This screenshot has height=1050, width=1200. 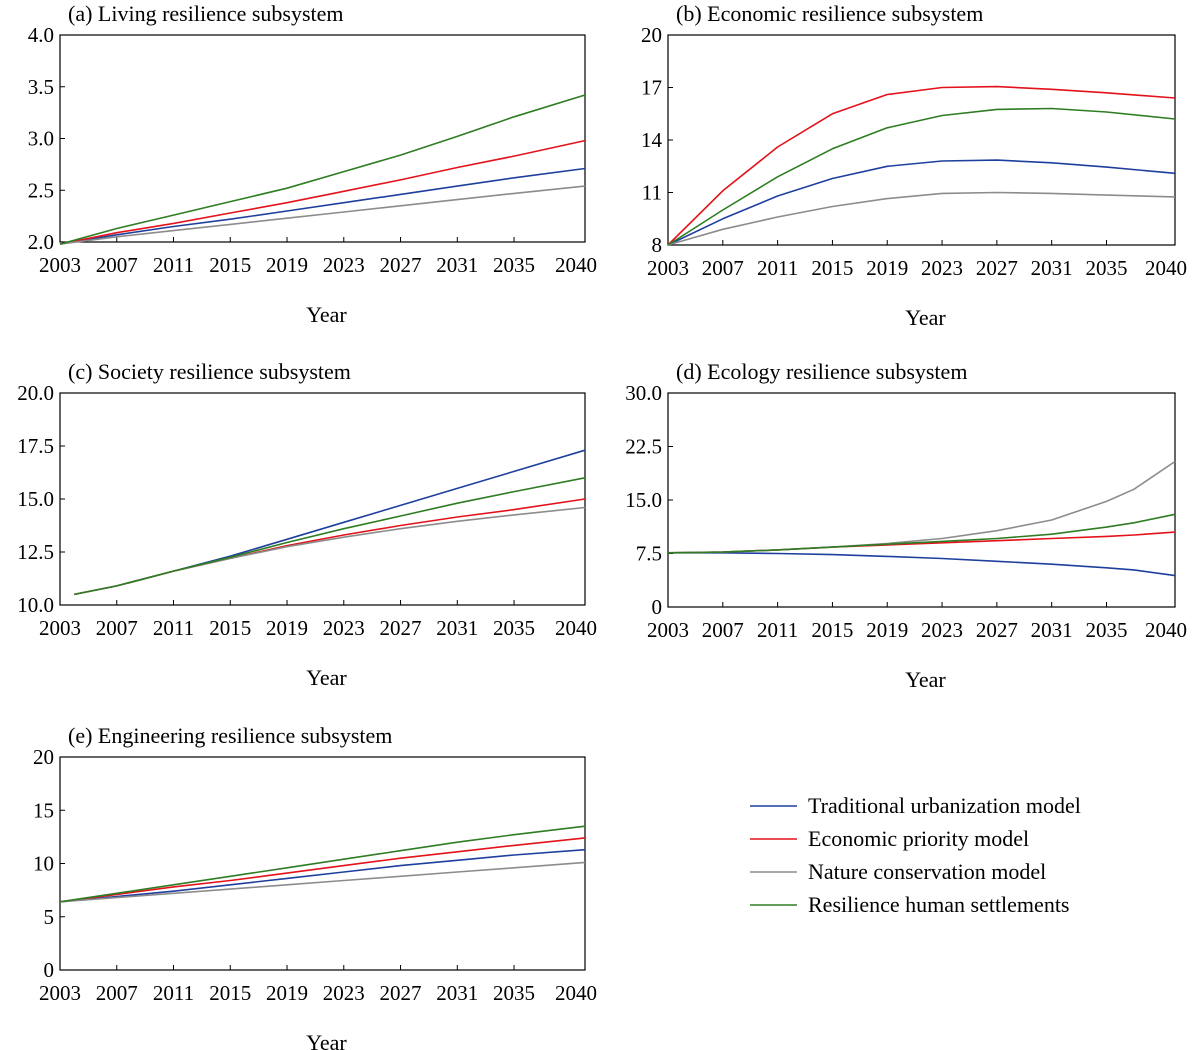 What do you see at coordinates (35, 446) in the screenshot?
I see `y-tick-label: 17.5` at bounding box center [35, 446].